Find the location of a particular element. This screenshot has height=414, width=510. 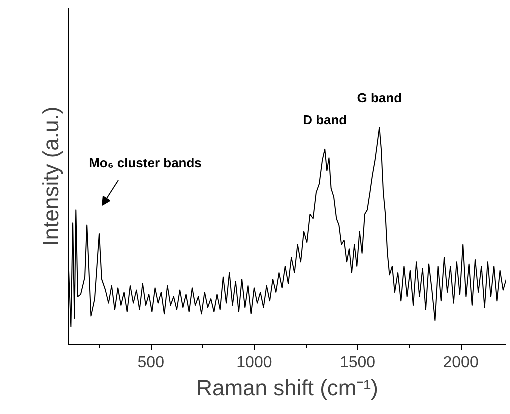

x-tick-label: 500 is located at coordinates (151, 363).